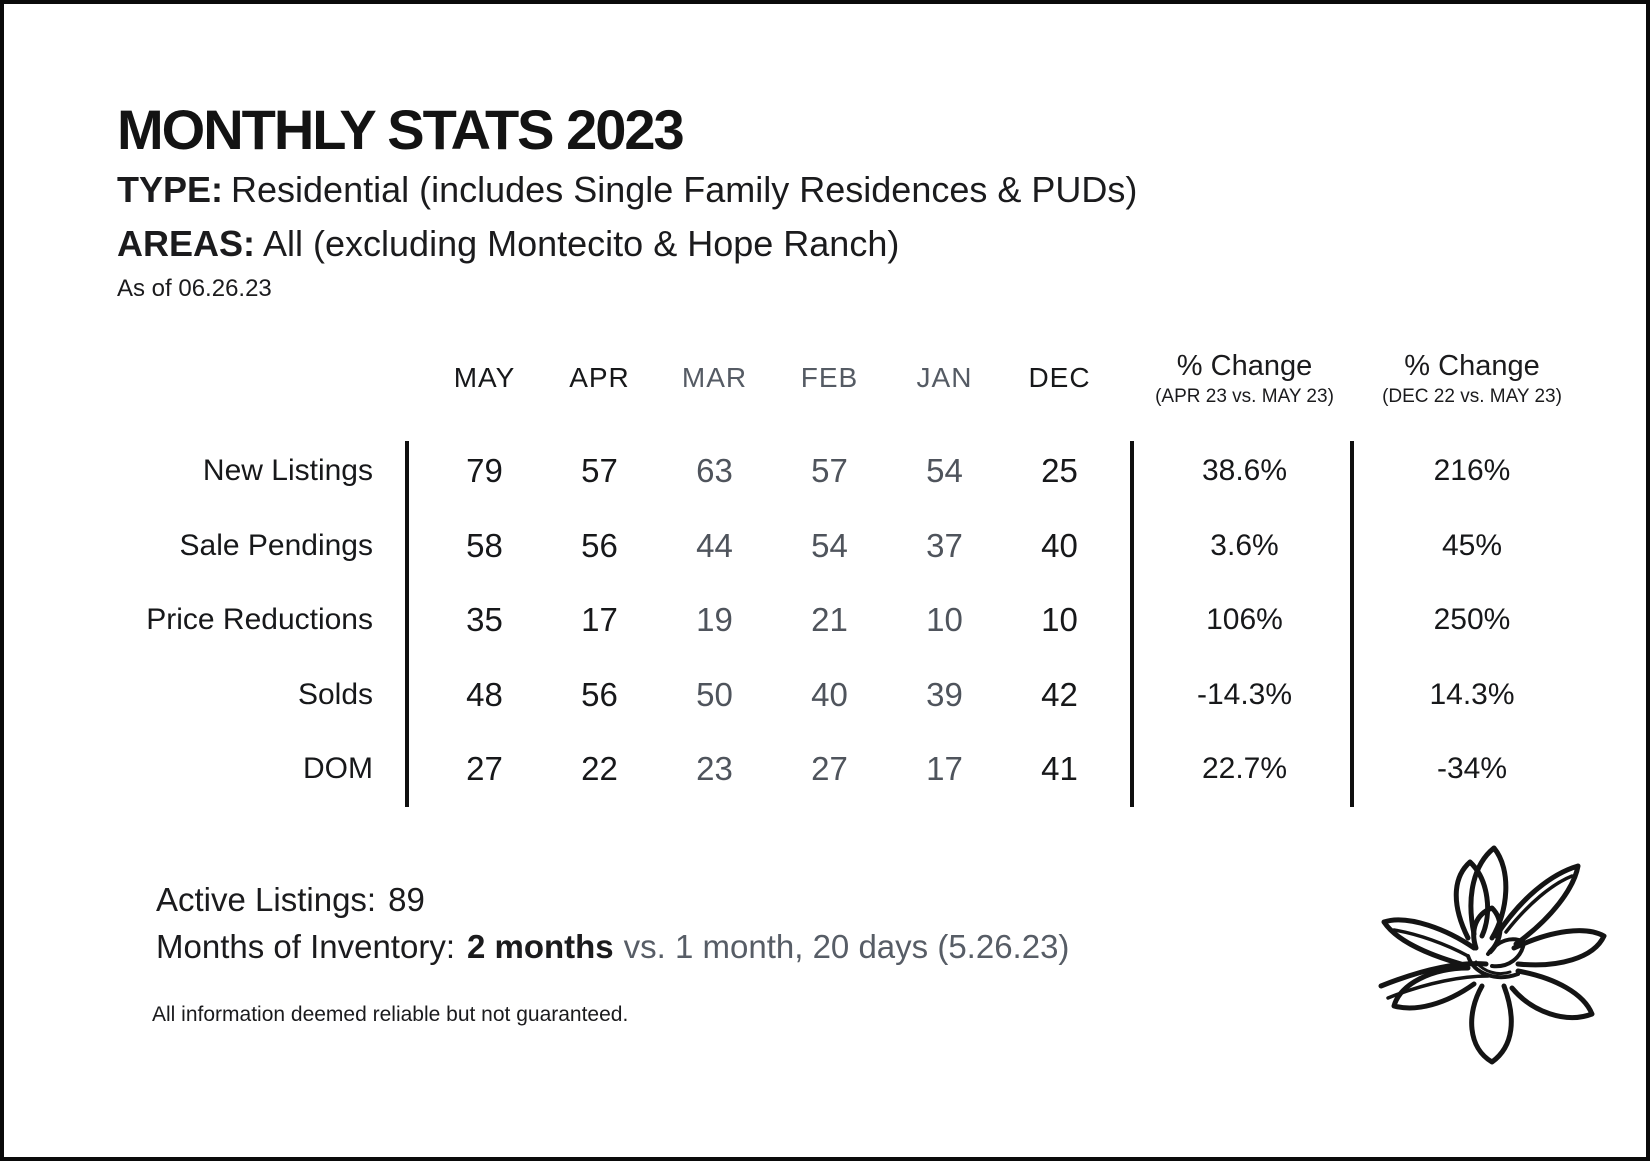  I want to click on month-header-mar: MAR, so click(714, 377).